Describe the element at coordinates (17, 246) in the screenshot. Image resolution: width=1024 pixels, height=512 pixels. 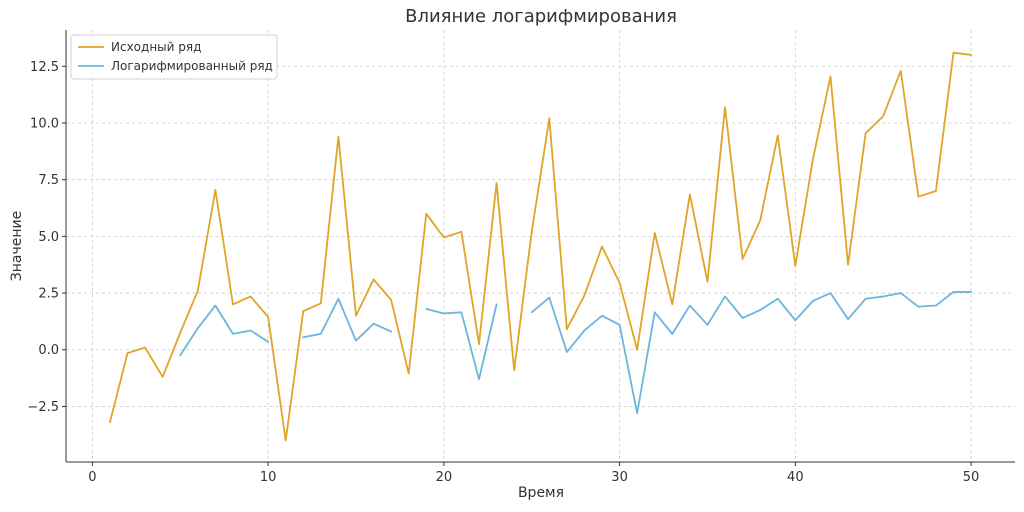
I see `y-axis-label: Значение` at that location.